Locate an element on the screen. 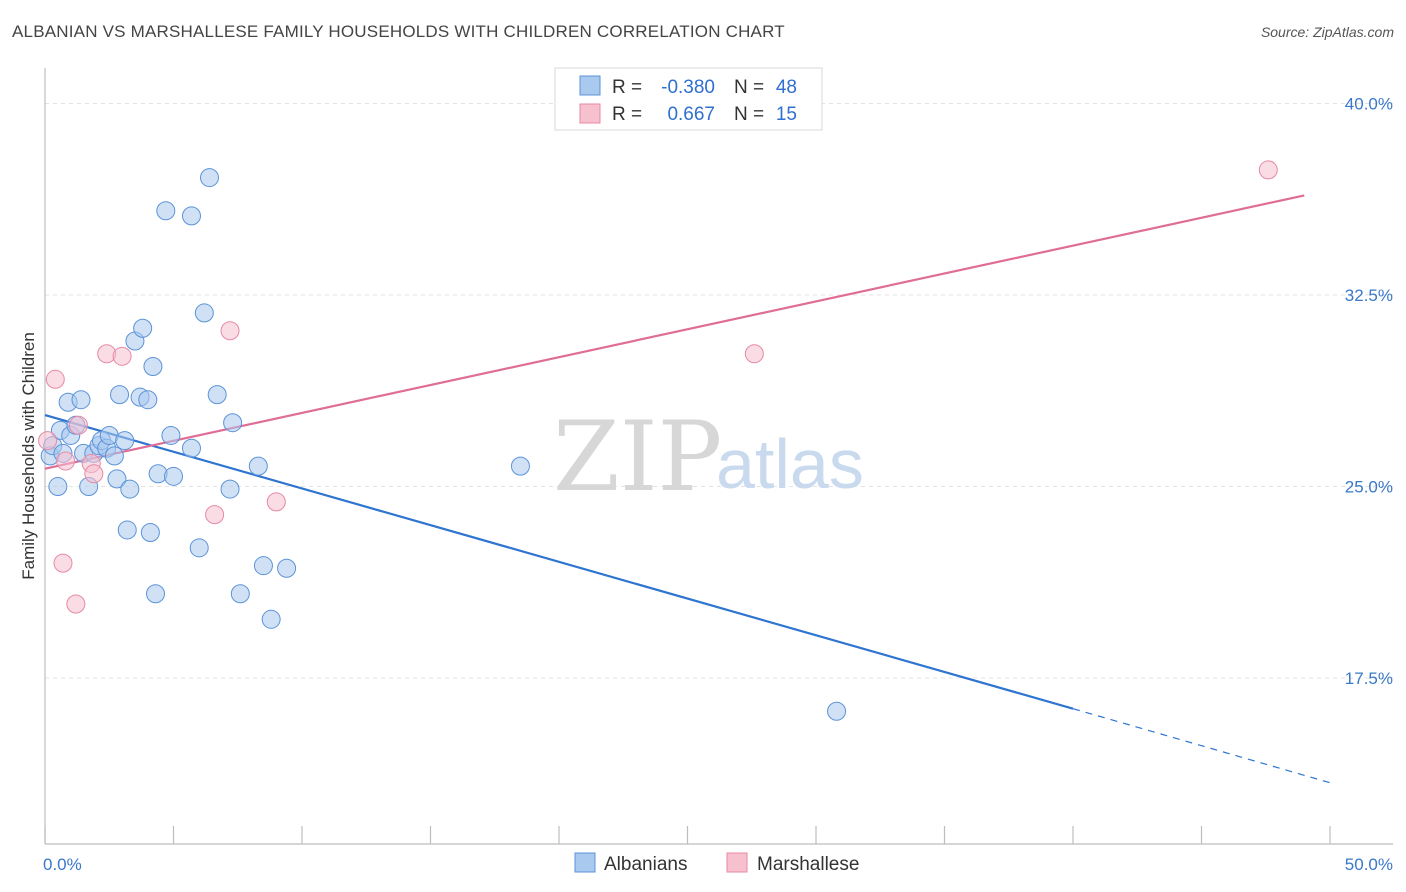 The image size is (1406, 892). source-label: Source: ZipAtlas.com is located at coordinates (1327, 32).